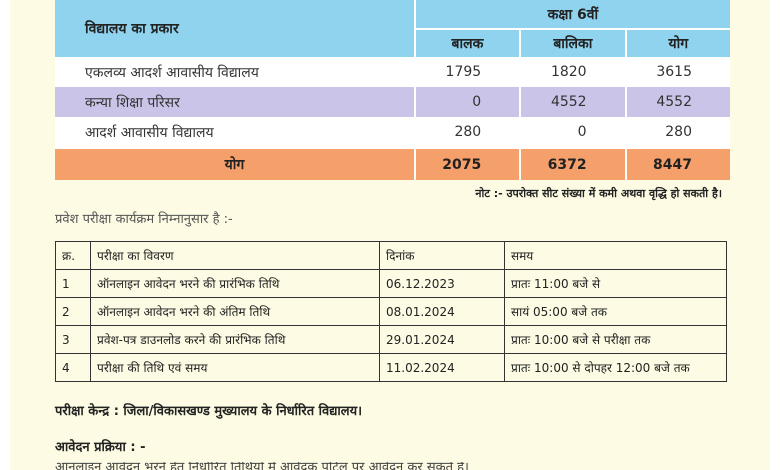 The image size is (780, 470). I want to click on exam-date: 11.02.2024, so click(442, 367).